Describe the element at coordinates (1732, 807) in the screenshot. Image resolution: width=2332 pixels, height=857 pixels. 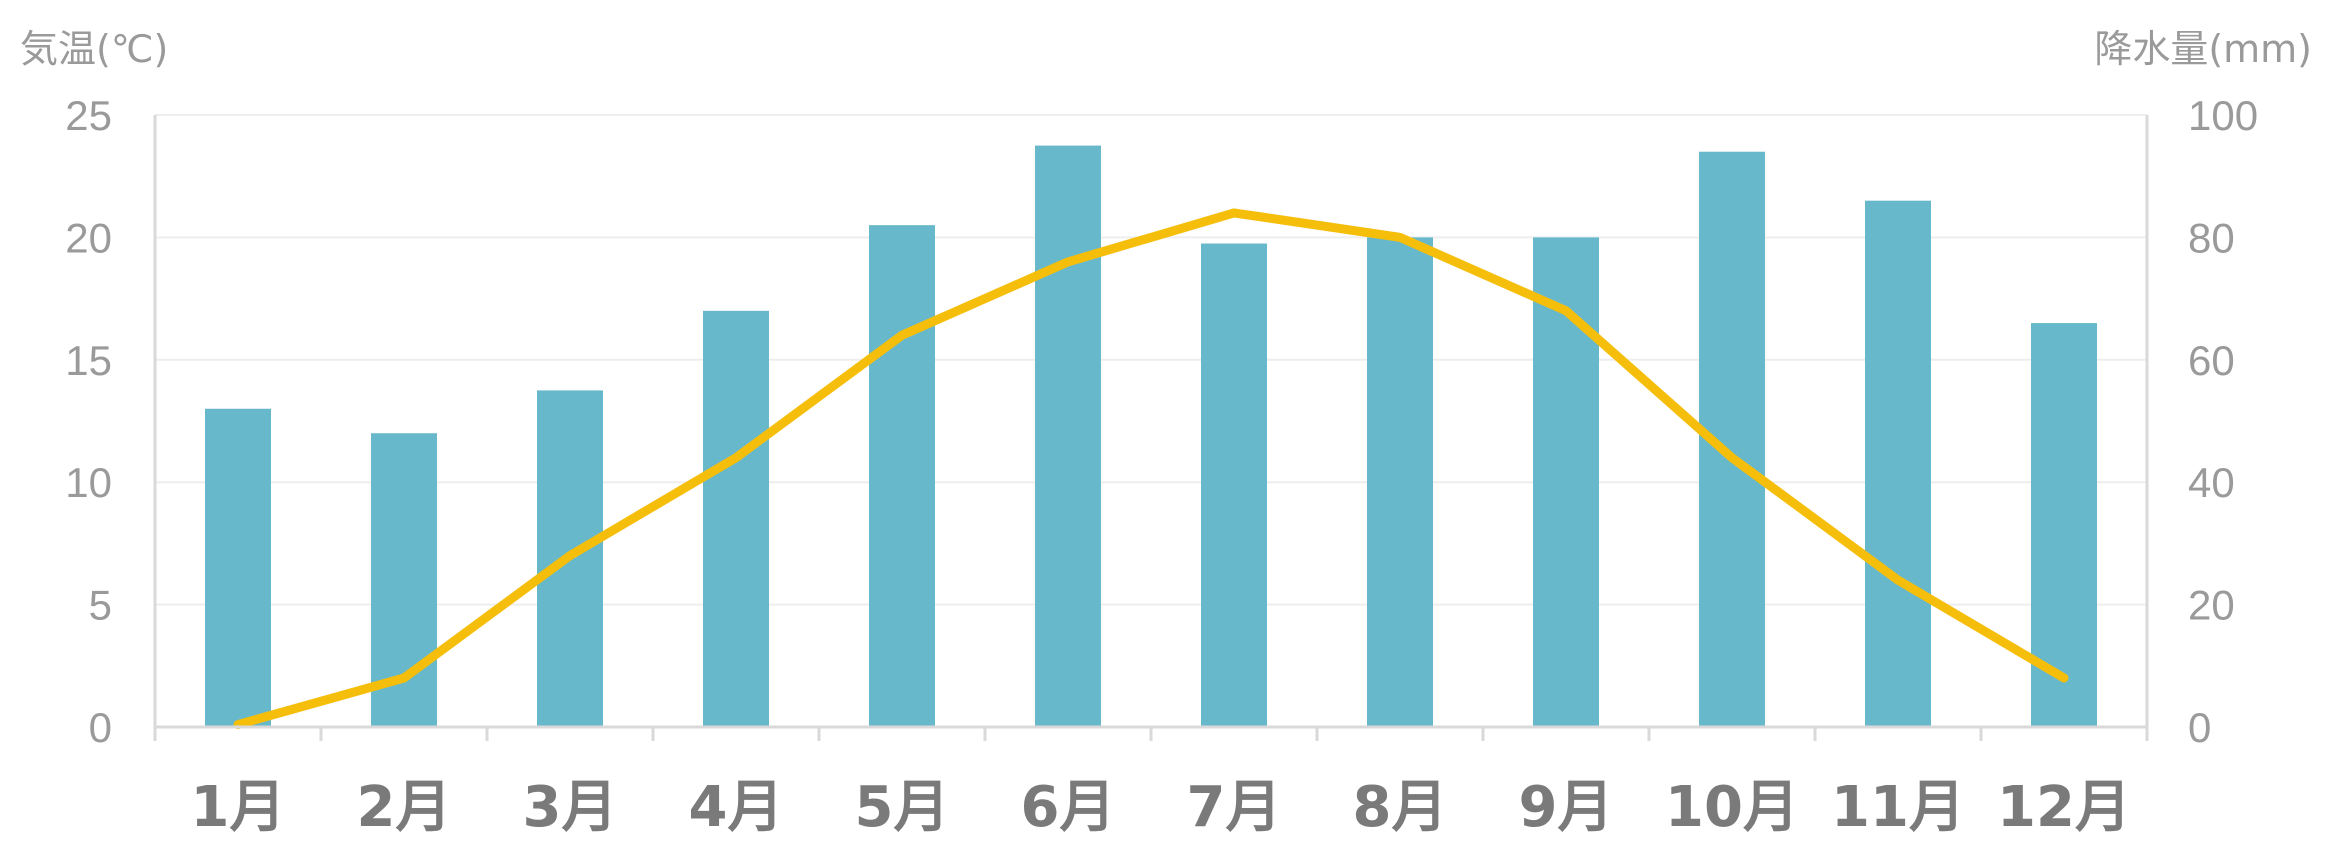
I see `month-label: 10月` at that location.